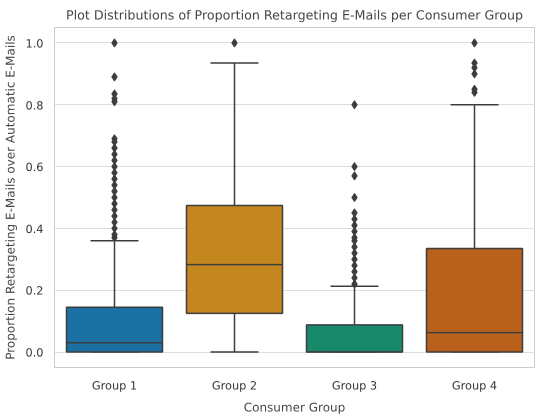 The height and width of the screenshot is (417, 539). What do you see at coordinates (475, 385) in the screenshot?
I see `x-tick-label: Group 4` at bounding box center [475, 385].